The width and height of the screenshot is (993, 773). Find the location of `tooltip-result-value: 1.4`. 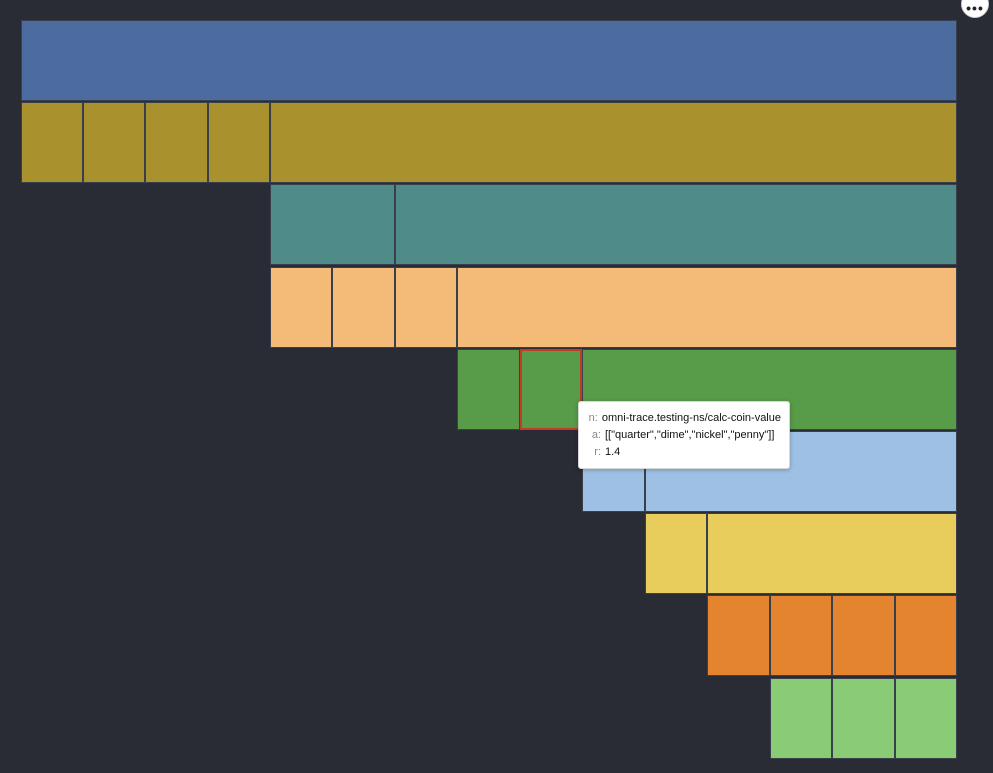

tooltip-result-value: 1.4 is located at coordinates (613, 452).